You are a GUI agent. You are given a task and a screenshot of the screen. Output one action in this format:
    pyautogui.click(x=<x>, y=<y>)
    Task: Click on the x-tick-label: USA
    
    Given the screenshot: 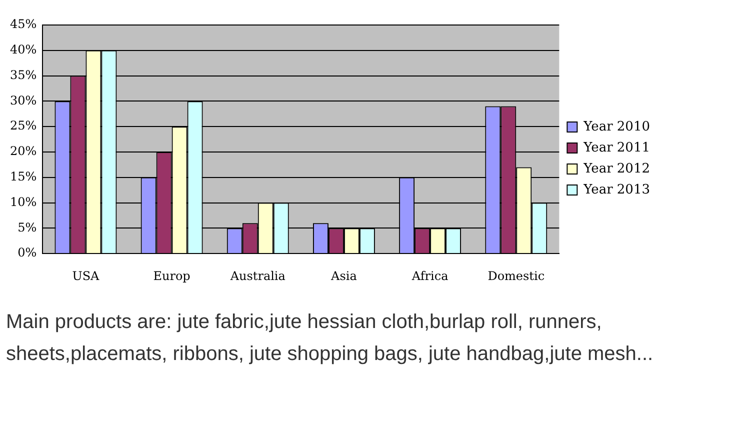 What is the action you would take?
    pyautogui.click(x=86, y=275)
    